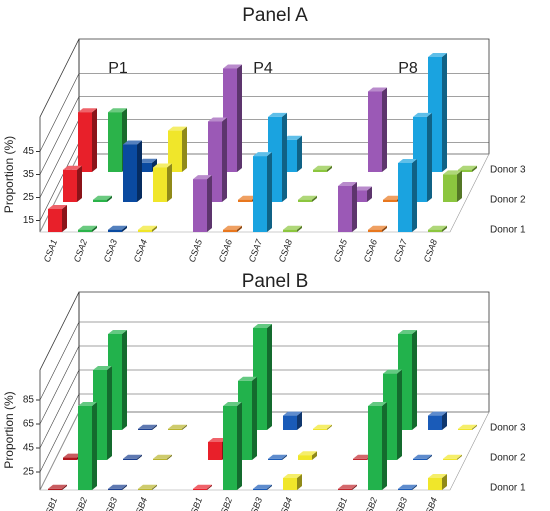 This screenshot has width=550, height=511. What do you see at coordinates (29, 424) in the screenshot?
I see `y-tick-label: 65` at bounding box center [29, 424].